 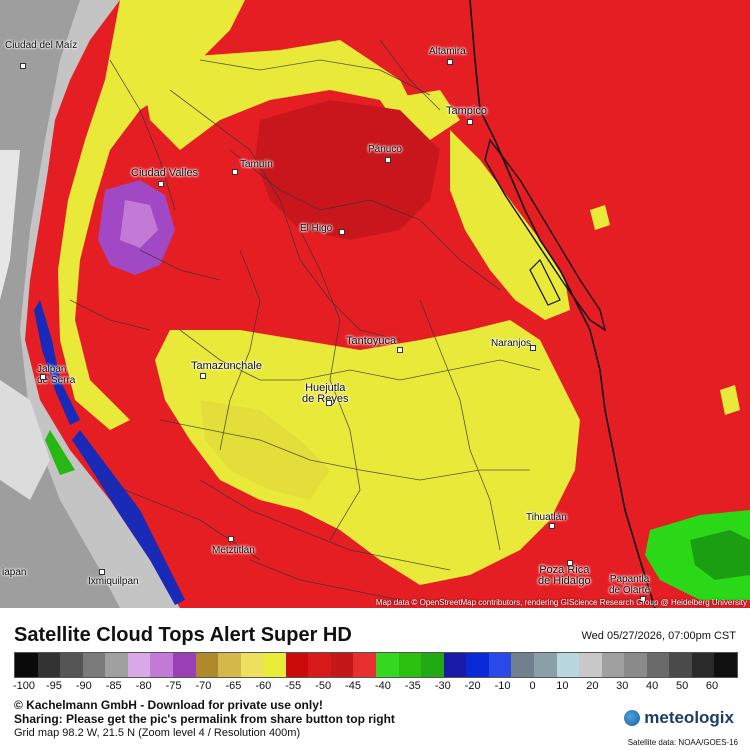 I want to click on city-label-iapan: iapan, so click(x=14, y=572).